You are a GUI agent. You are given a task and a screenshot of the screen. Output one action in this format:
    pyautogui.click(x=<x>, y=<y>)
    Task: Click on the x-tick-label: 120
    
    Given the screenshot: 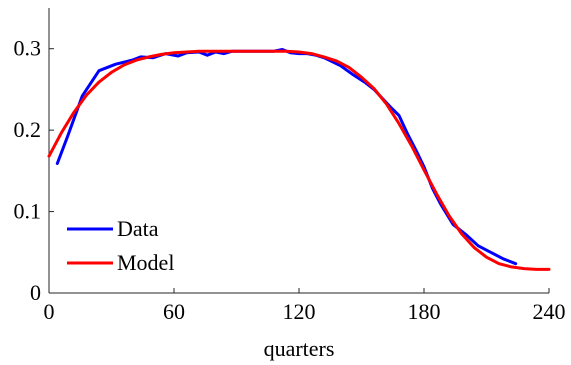 What is the action you would take?
    pyautogui.click(x=299, y=311)
    